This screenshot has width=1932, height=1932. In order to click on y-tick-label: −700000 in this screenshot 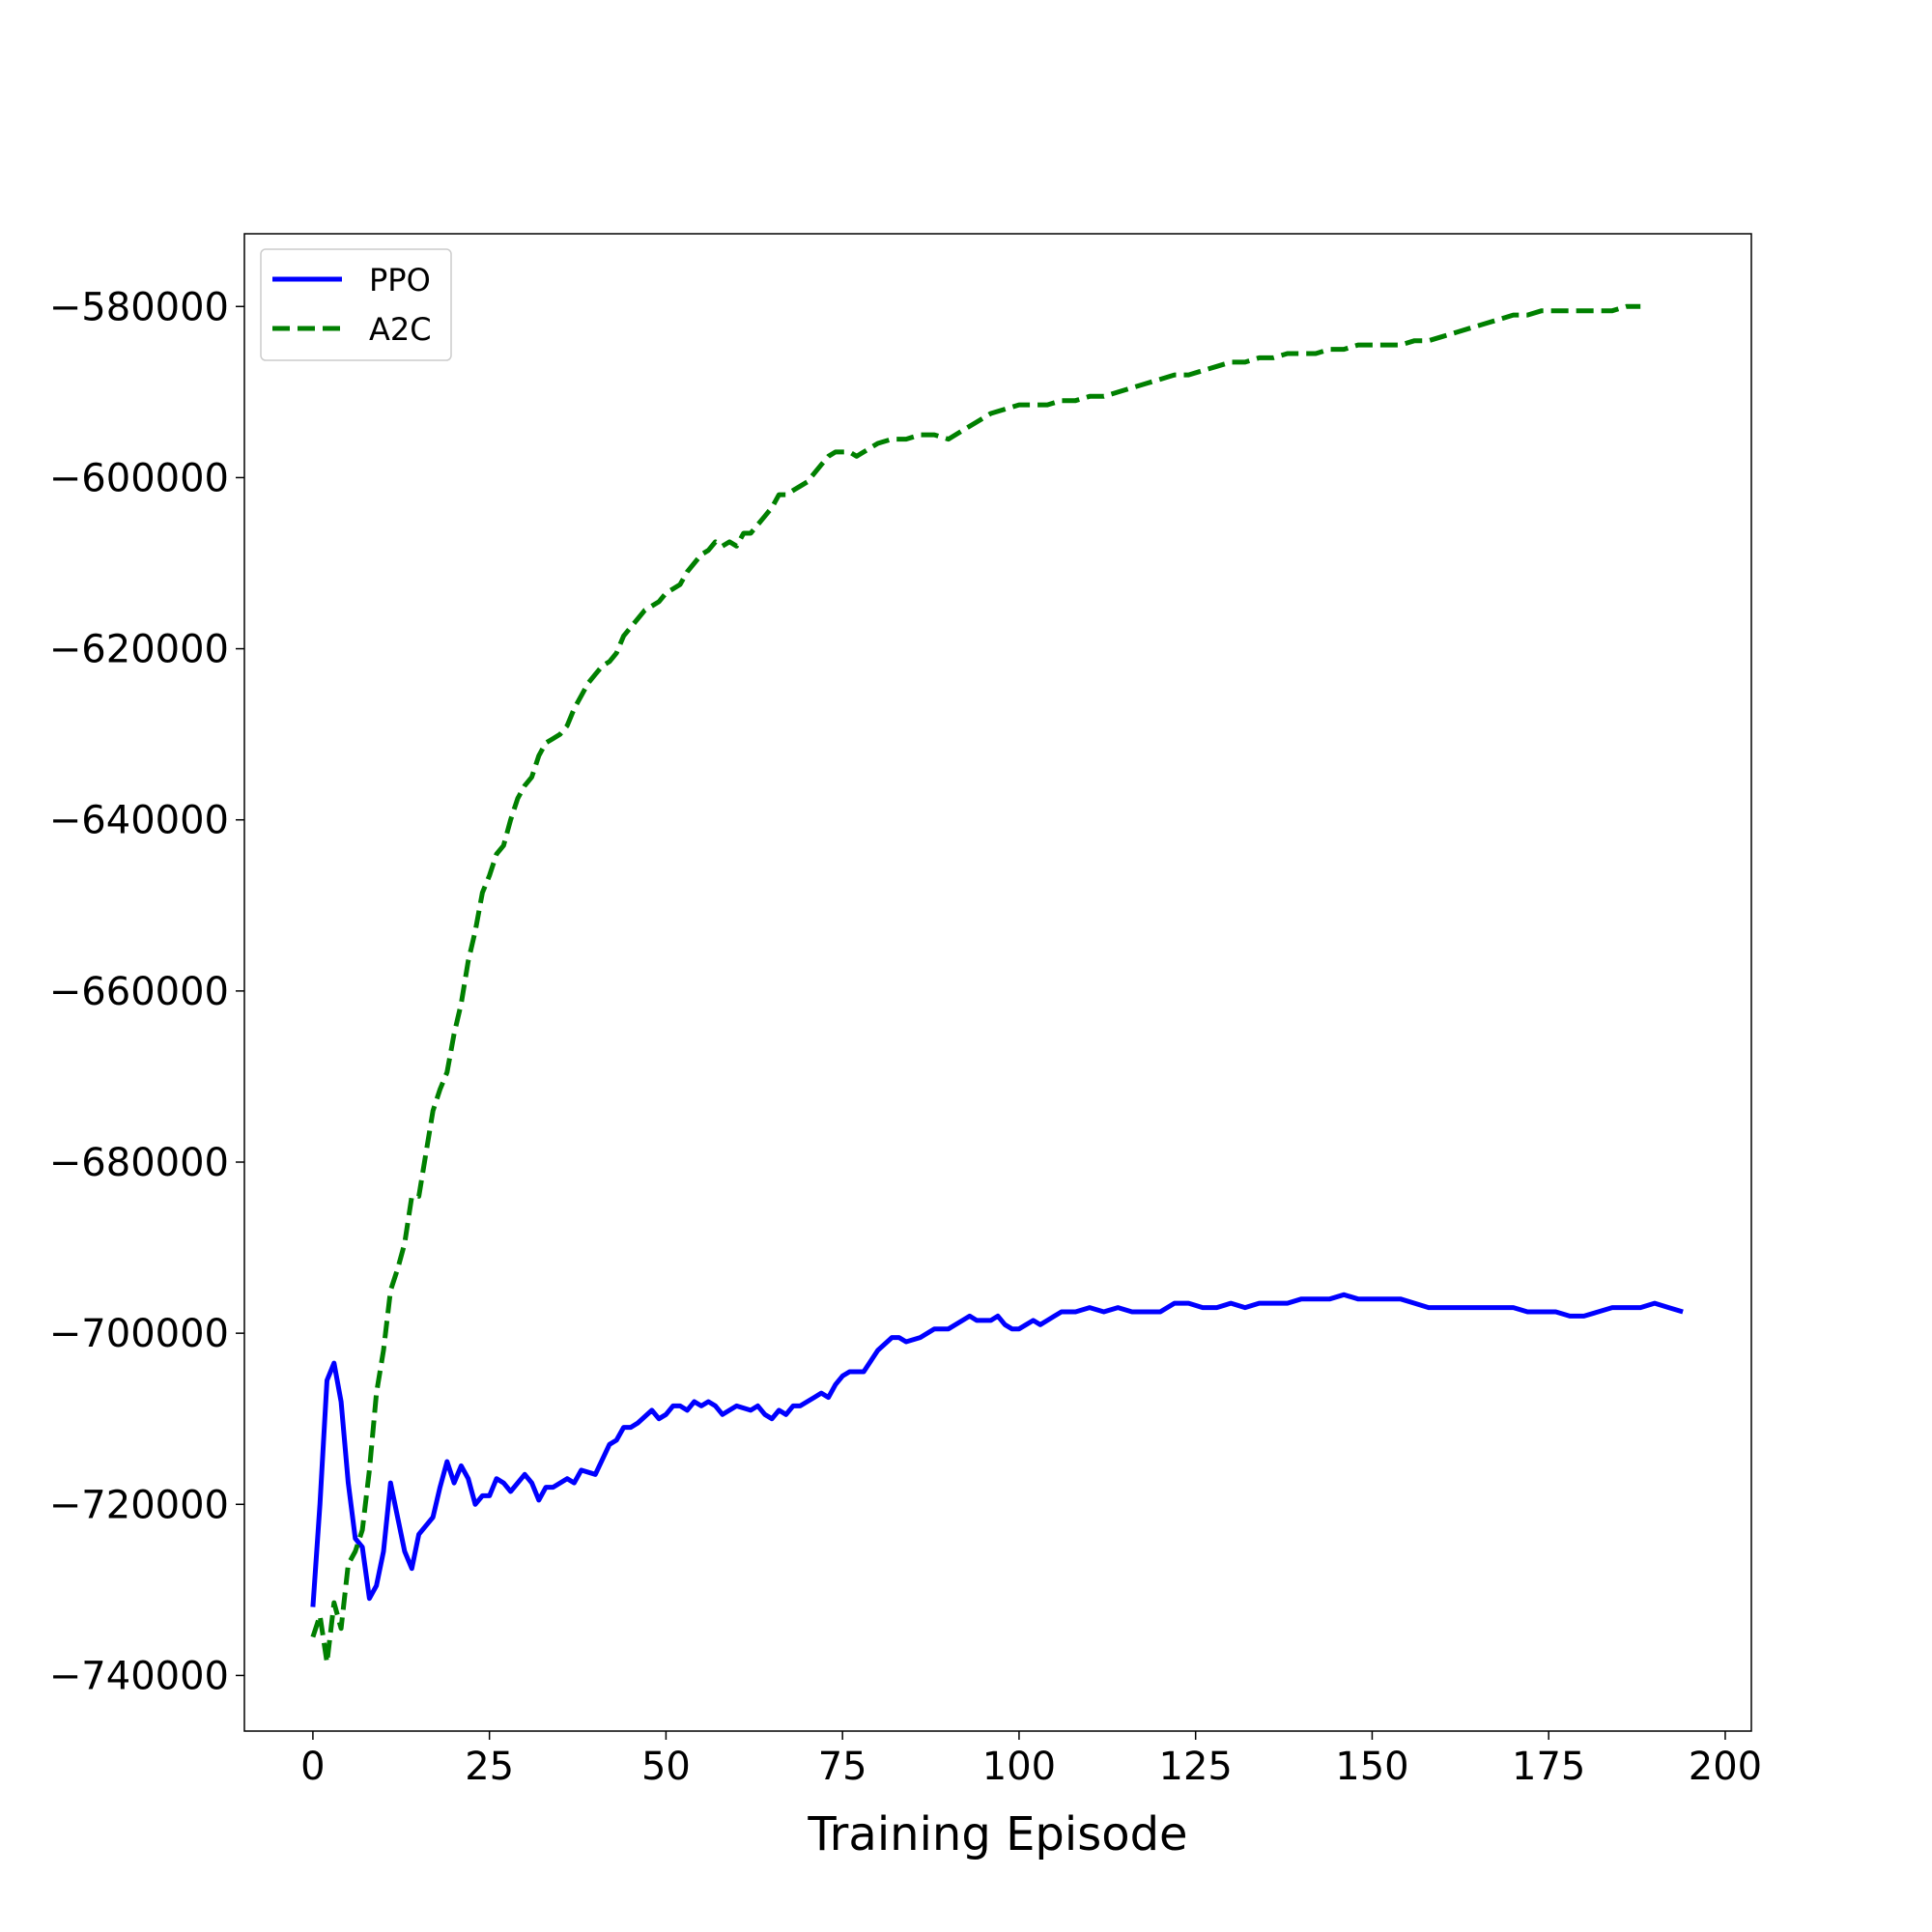, I will do `click(139, 1334)`.